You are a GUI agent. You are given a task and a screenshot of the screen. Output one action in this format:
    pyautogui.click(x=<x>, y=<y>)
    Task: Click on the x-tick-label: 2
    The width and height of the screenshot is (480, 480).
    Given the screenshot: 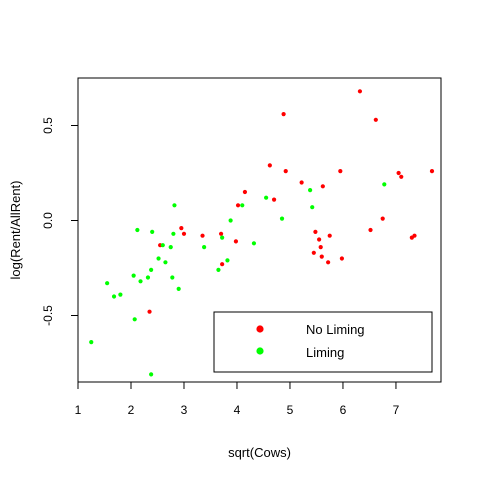 What is the action you would take?
    pyautogui.click(x=131, y=410)
    